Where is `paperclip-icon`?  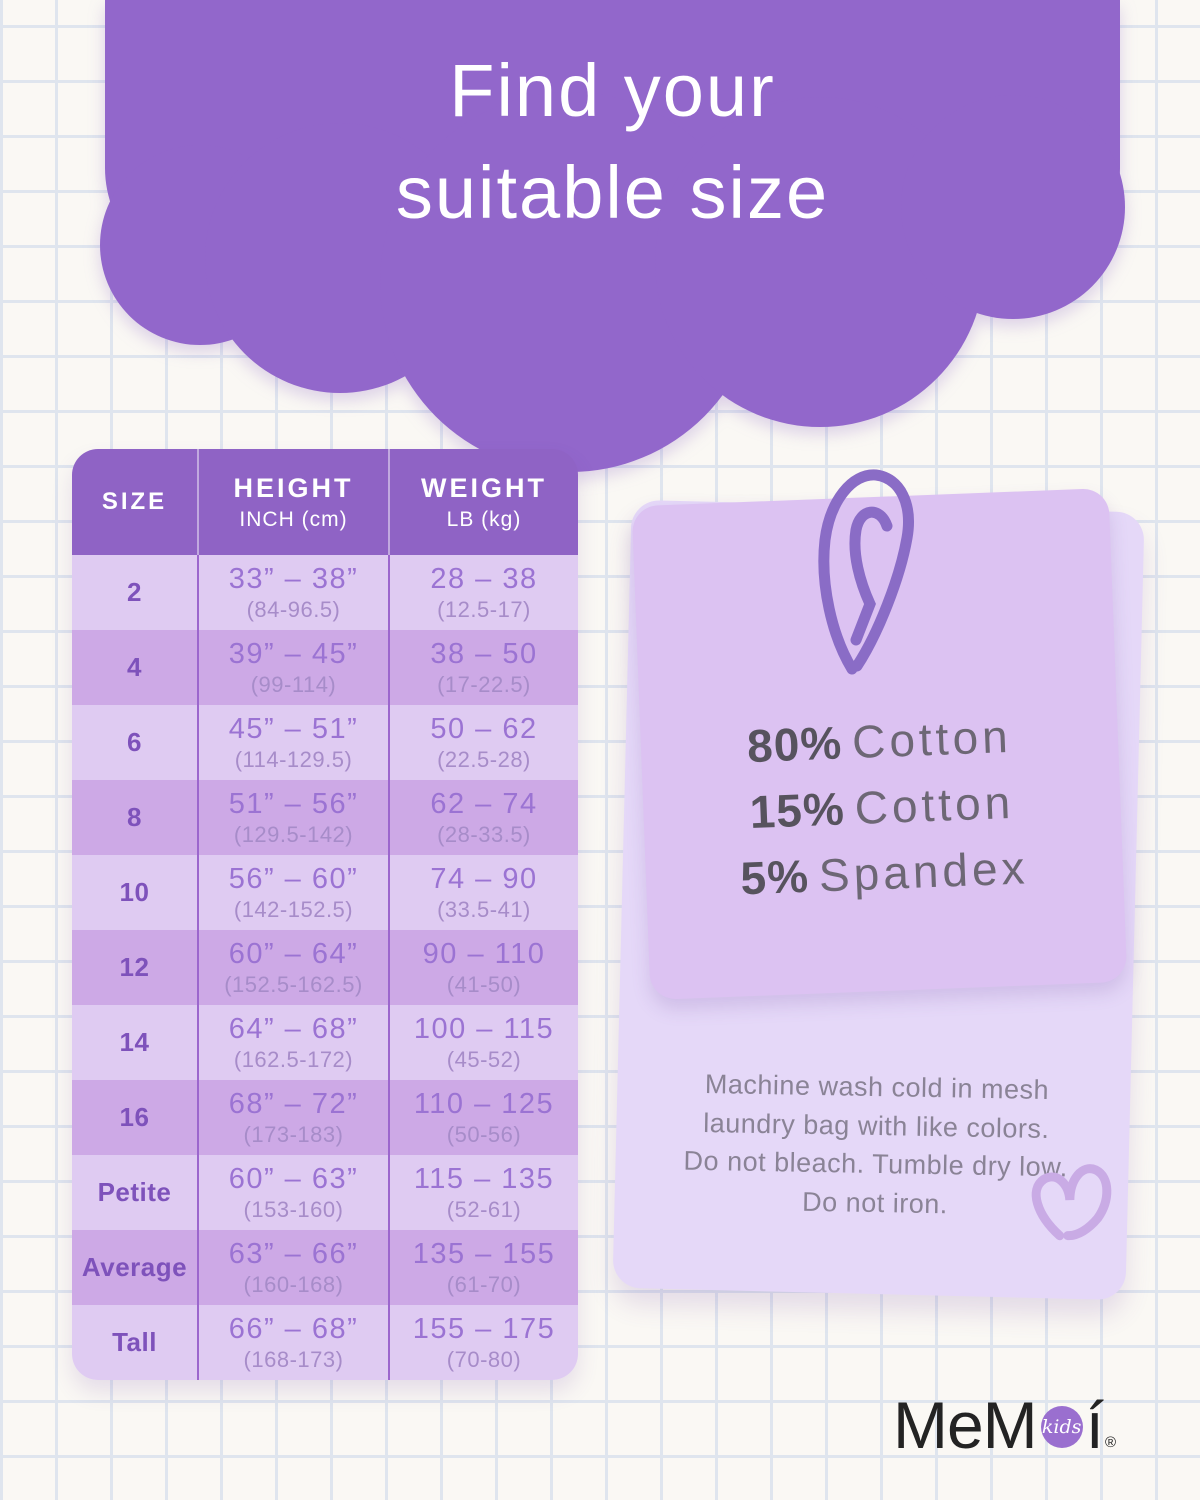
paperclip-icon is located at coordinates (866, 572).